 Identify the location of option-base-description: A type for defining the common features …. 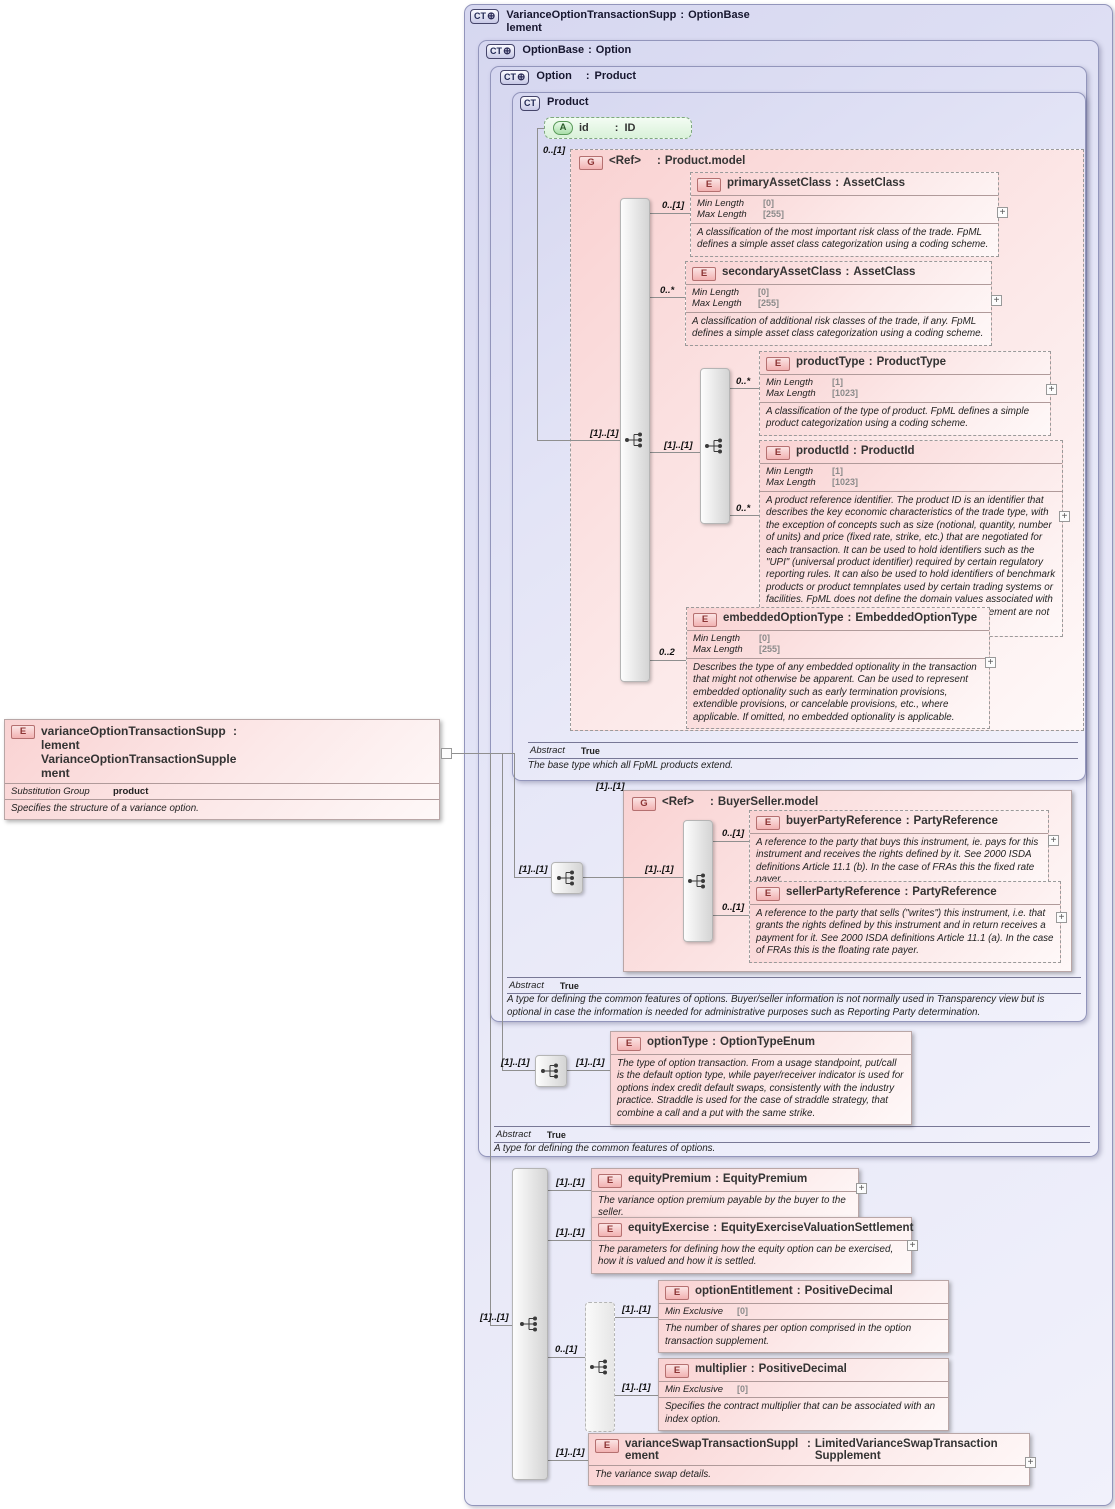
(605, 1148).